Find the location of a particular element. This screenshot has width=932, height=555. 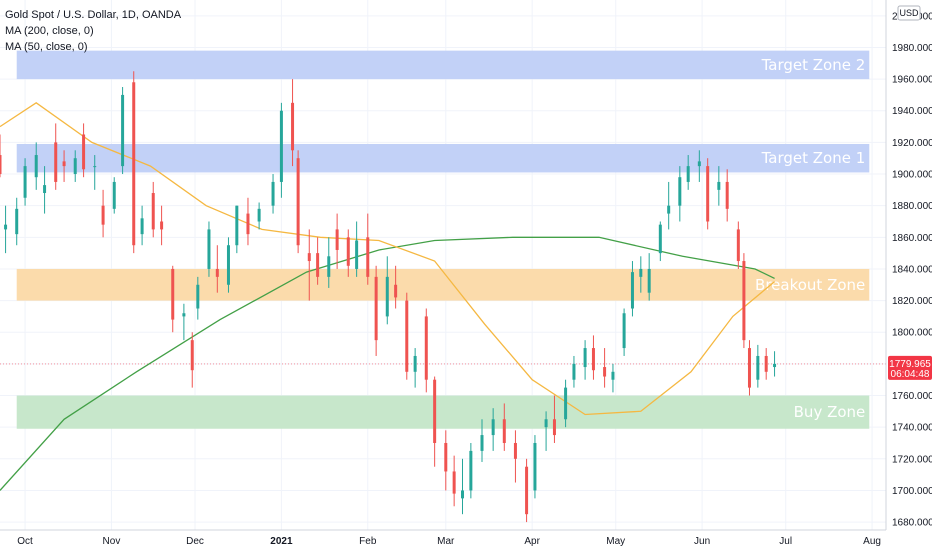

currency-box: USD is located at coordinates (909, 13).